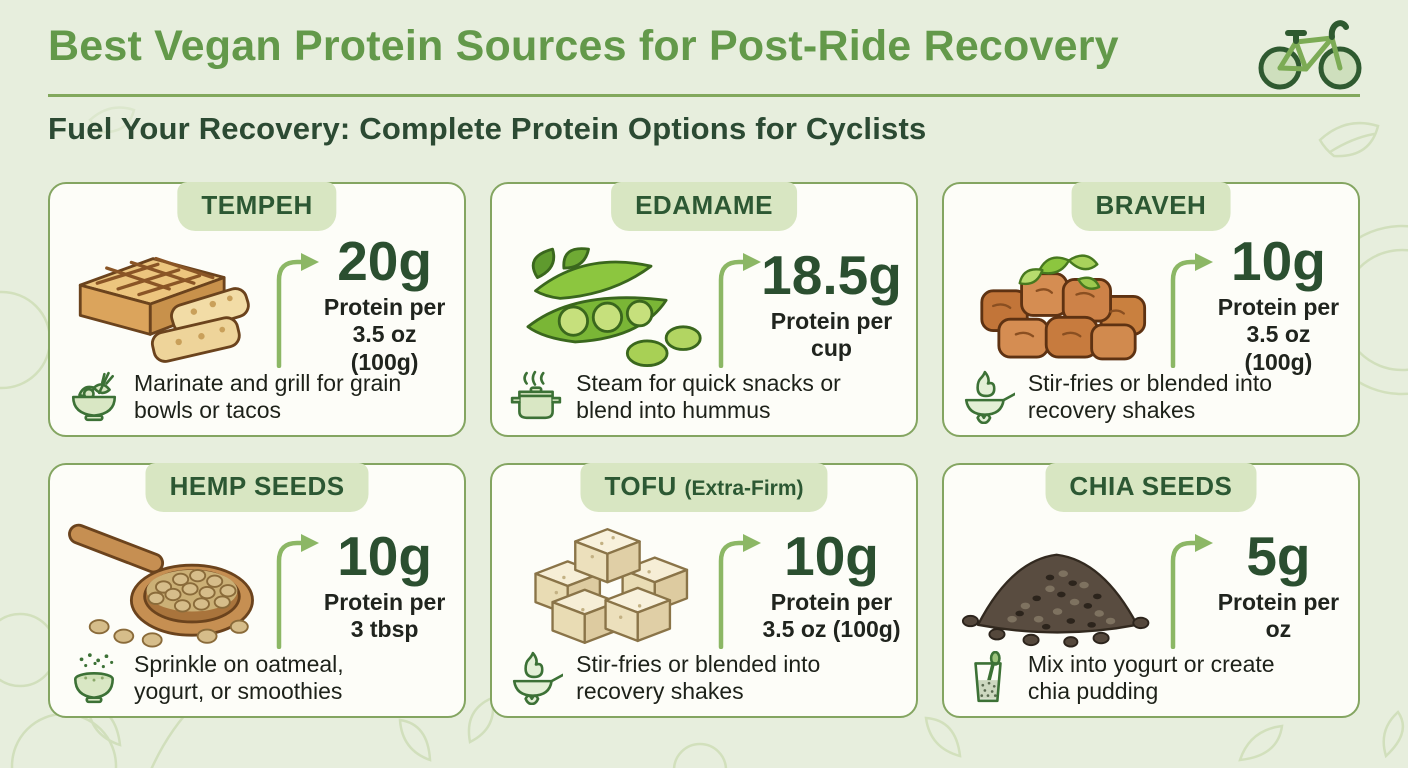  I want to click on protein-per: Protein per 3 tbsp, so click(384, 615).